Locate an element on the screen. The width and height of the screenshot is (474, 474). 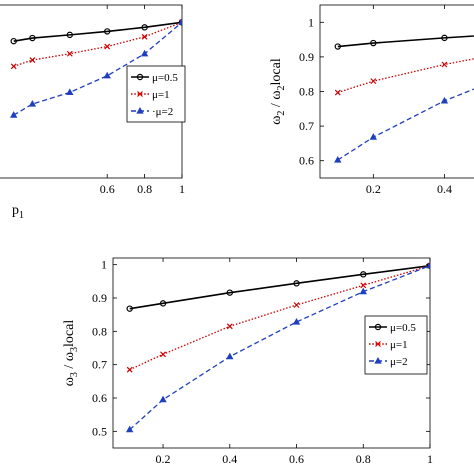
x-axis-label: p1 is located at coordinates (18, 212).